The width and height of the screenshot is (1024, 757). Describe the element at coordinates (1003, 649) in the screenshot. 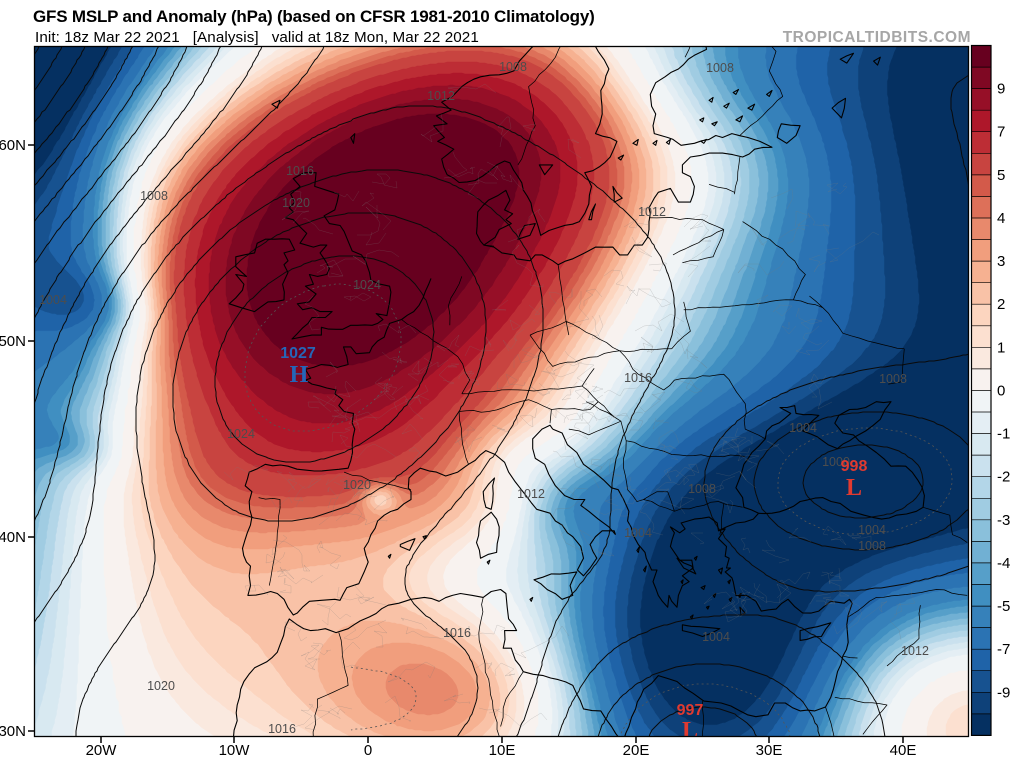

I see `svg-text: -7` at that location.